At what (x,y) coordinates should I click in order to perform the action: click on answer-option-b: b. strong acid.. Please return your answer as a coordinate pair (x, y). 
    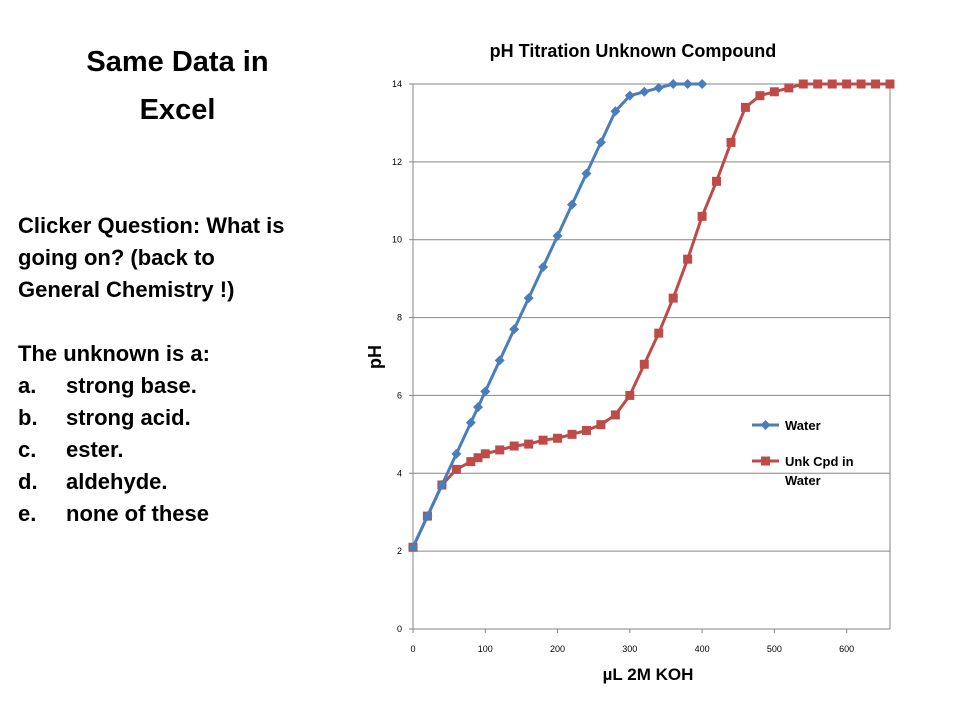
    Looking at the image, I should click on (190, 418).